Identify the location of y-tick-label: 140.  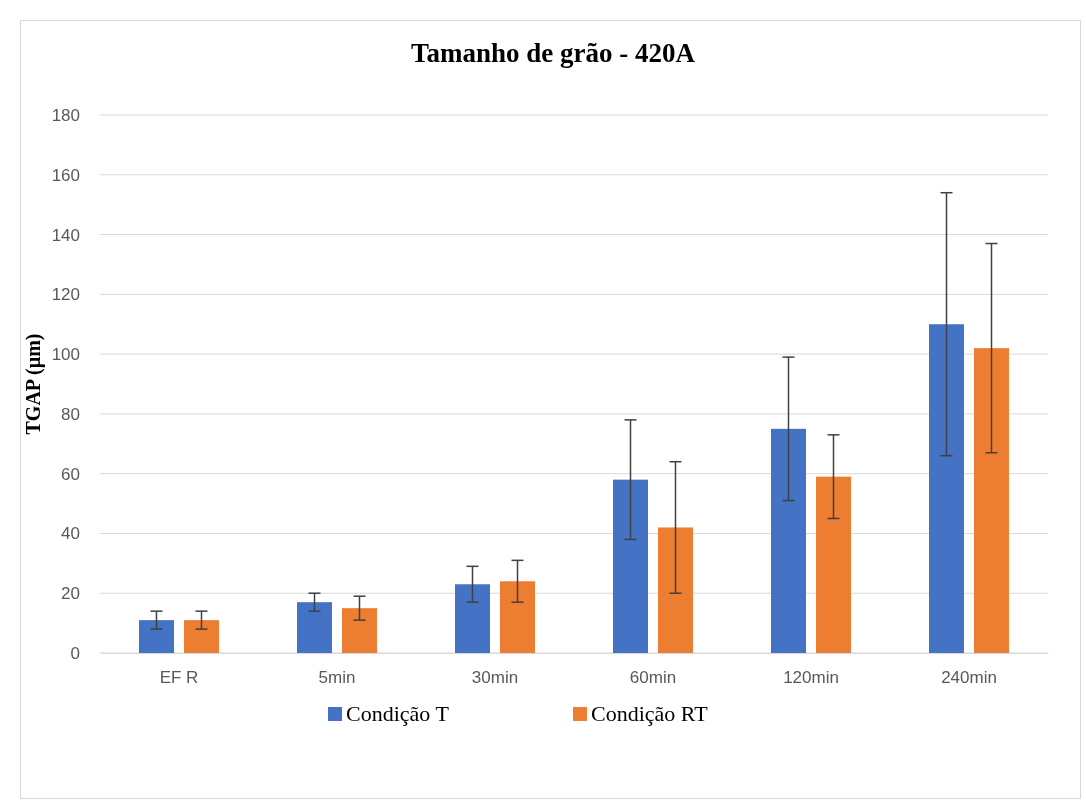
(65, 235).